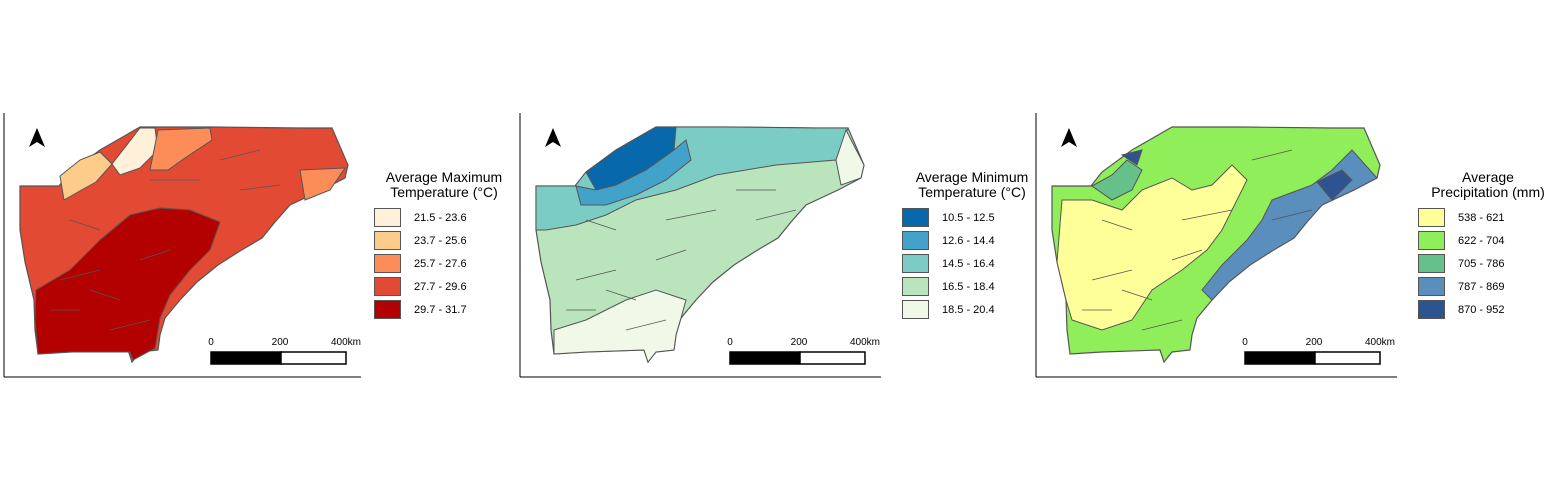 The width and height of the screenshot is (1549, 494). Describe the element at coordinates (1131, 157) in the screenshot. I see `region-wettest-mountain` at that location.